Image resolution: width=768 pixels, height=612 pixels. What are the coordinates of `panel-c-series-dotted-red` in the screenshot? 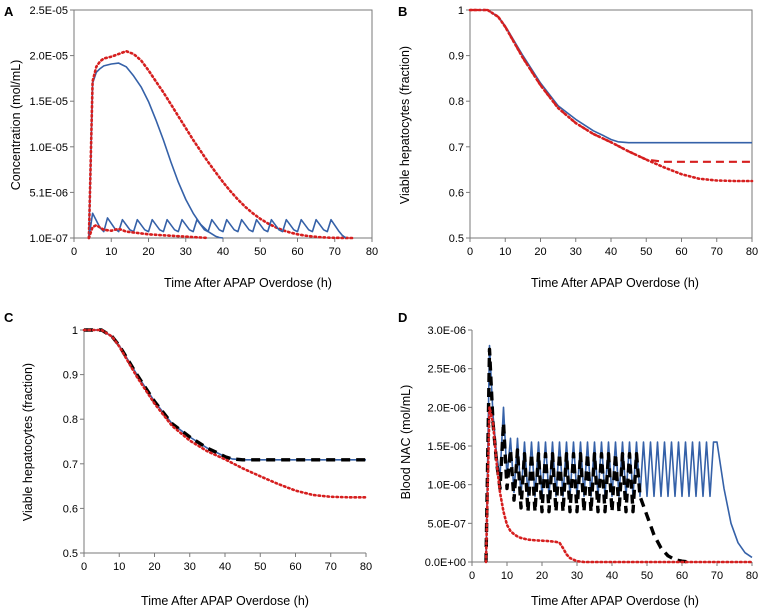 It's located at (225, 413).